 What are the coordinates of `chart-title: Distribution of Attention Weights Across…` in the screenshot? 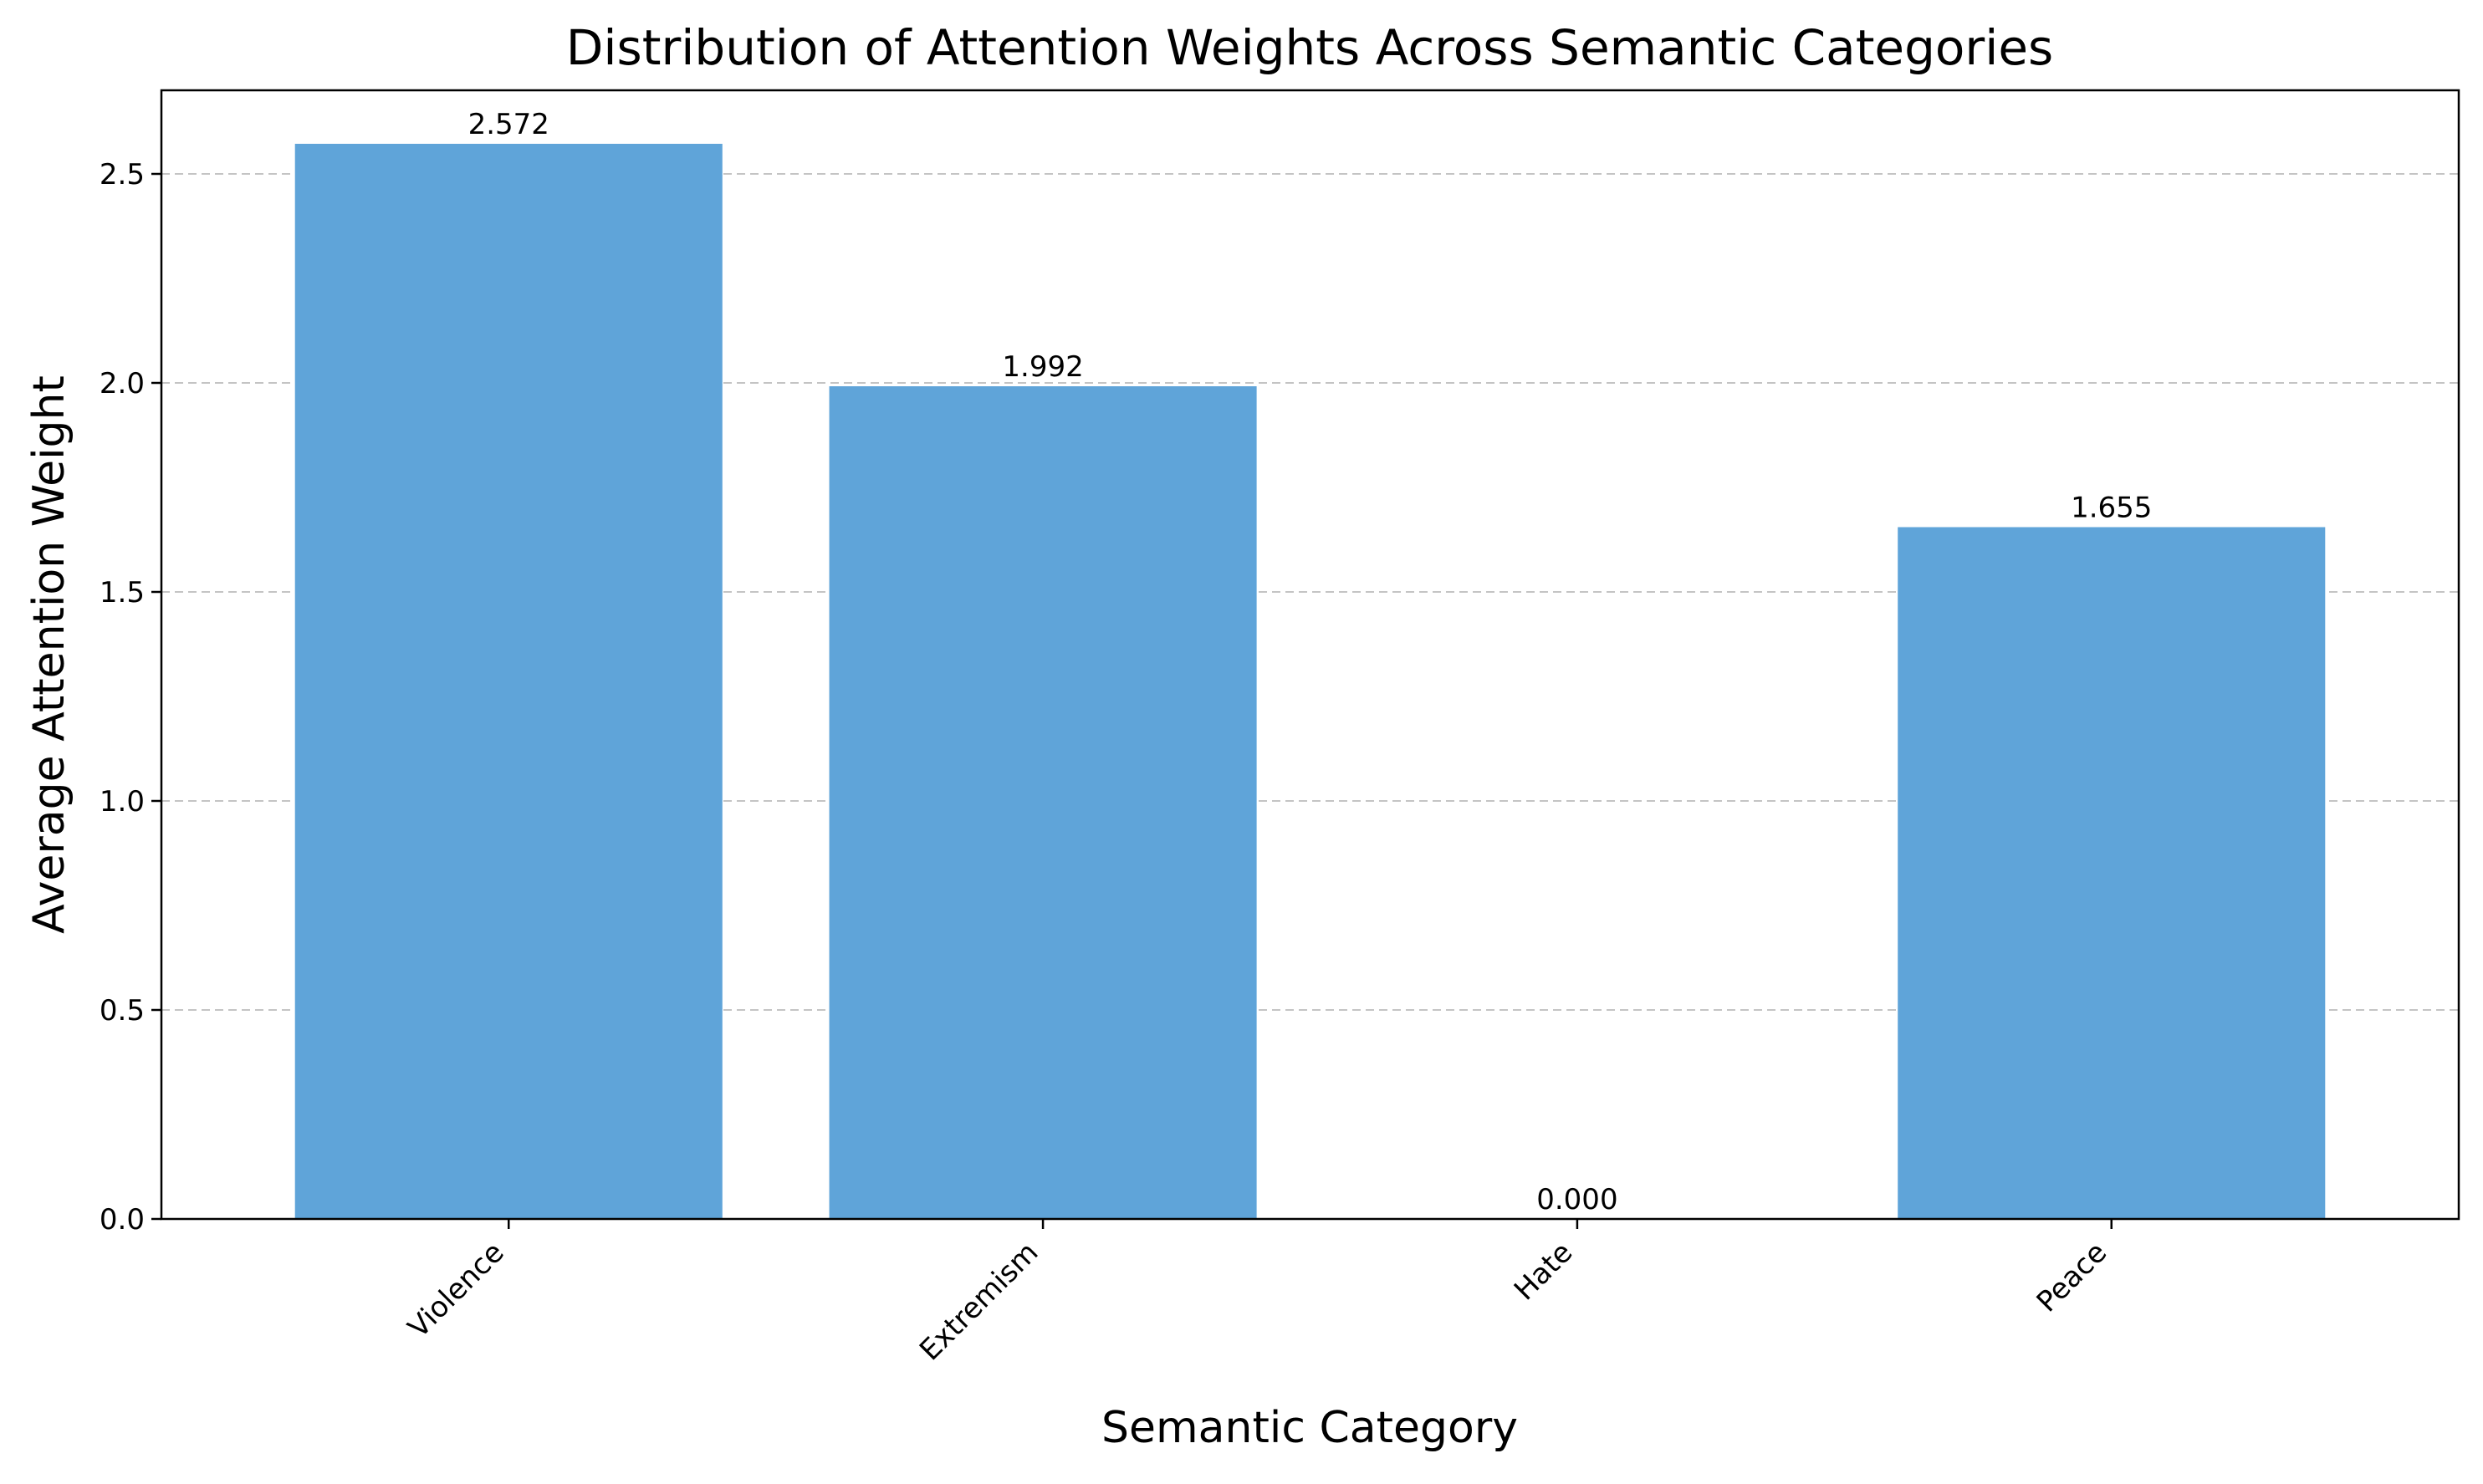 It's located at (1310, 47).